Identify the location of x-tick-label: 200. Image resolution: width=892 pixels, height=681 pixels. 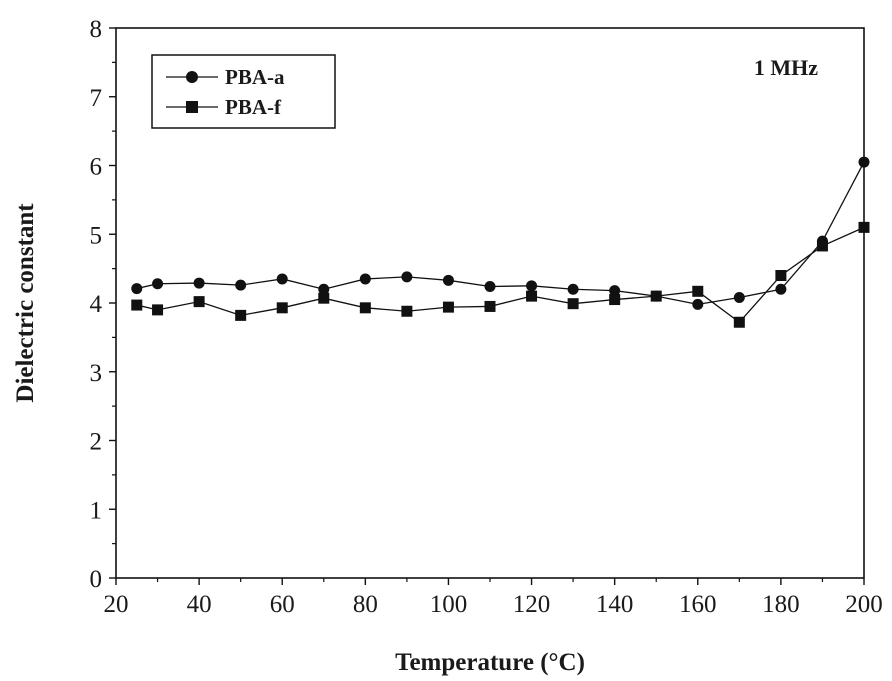
(864, 604).